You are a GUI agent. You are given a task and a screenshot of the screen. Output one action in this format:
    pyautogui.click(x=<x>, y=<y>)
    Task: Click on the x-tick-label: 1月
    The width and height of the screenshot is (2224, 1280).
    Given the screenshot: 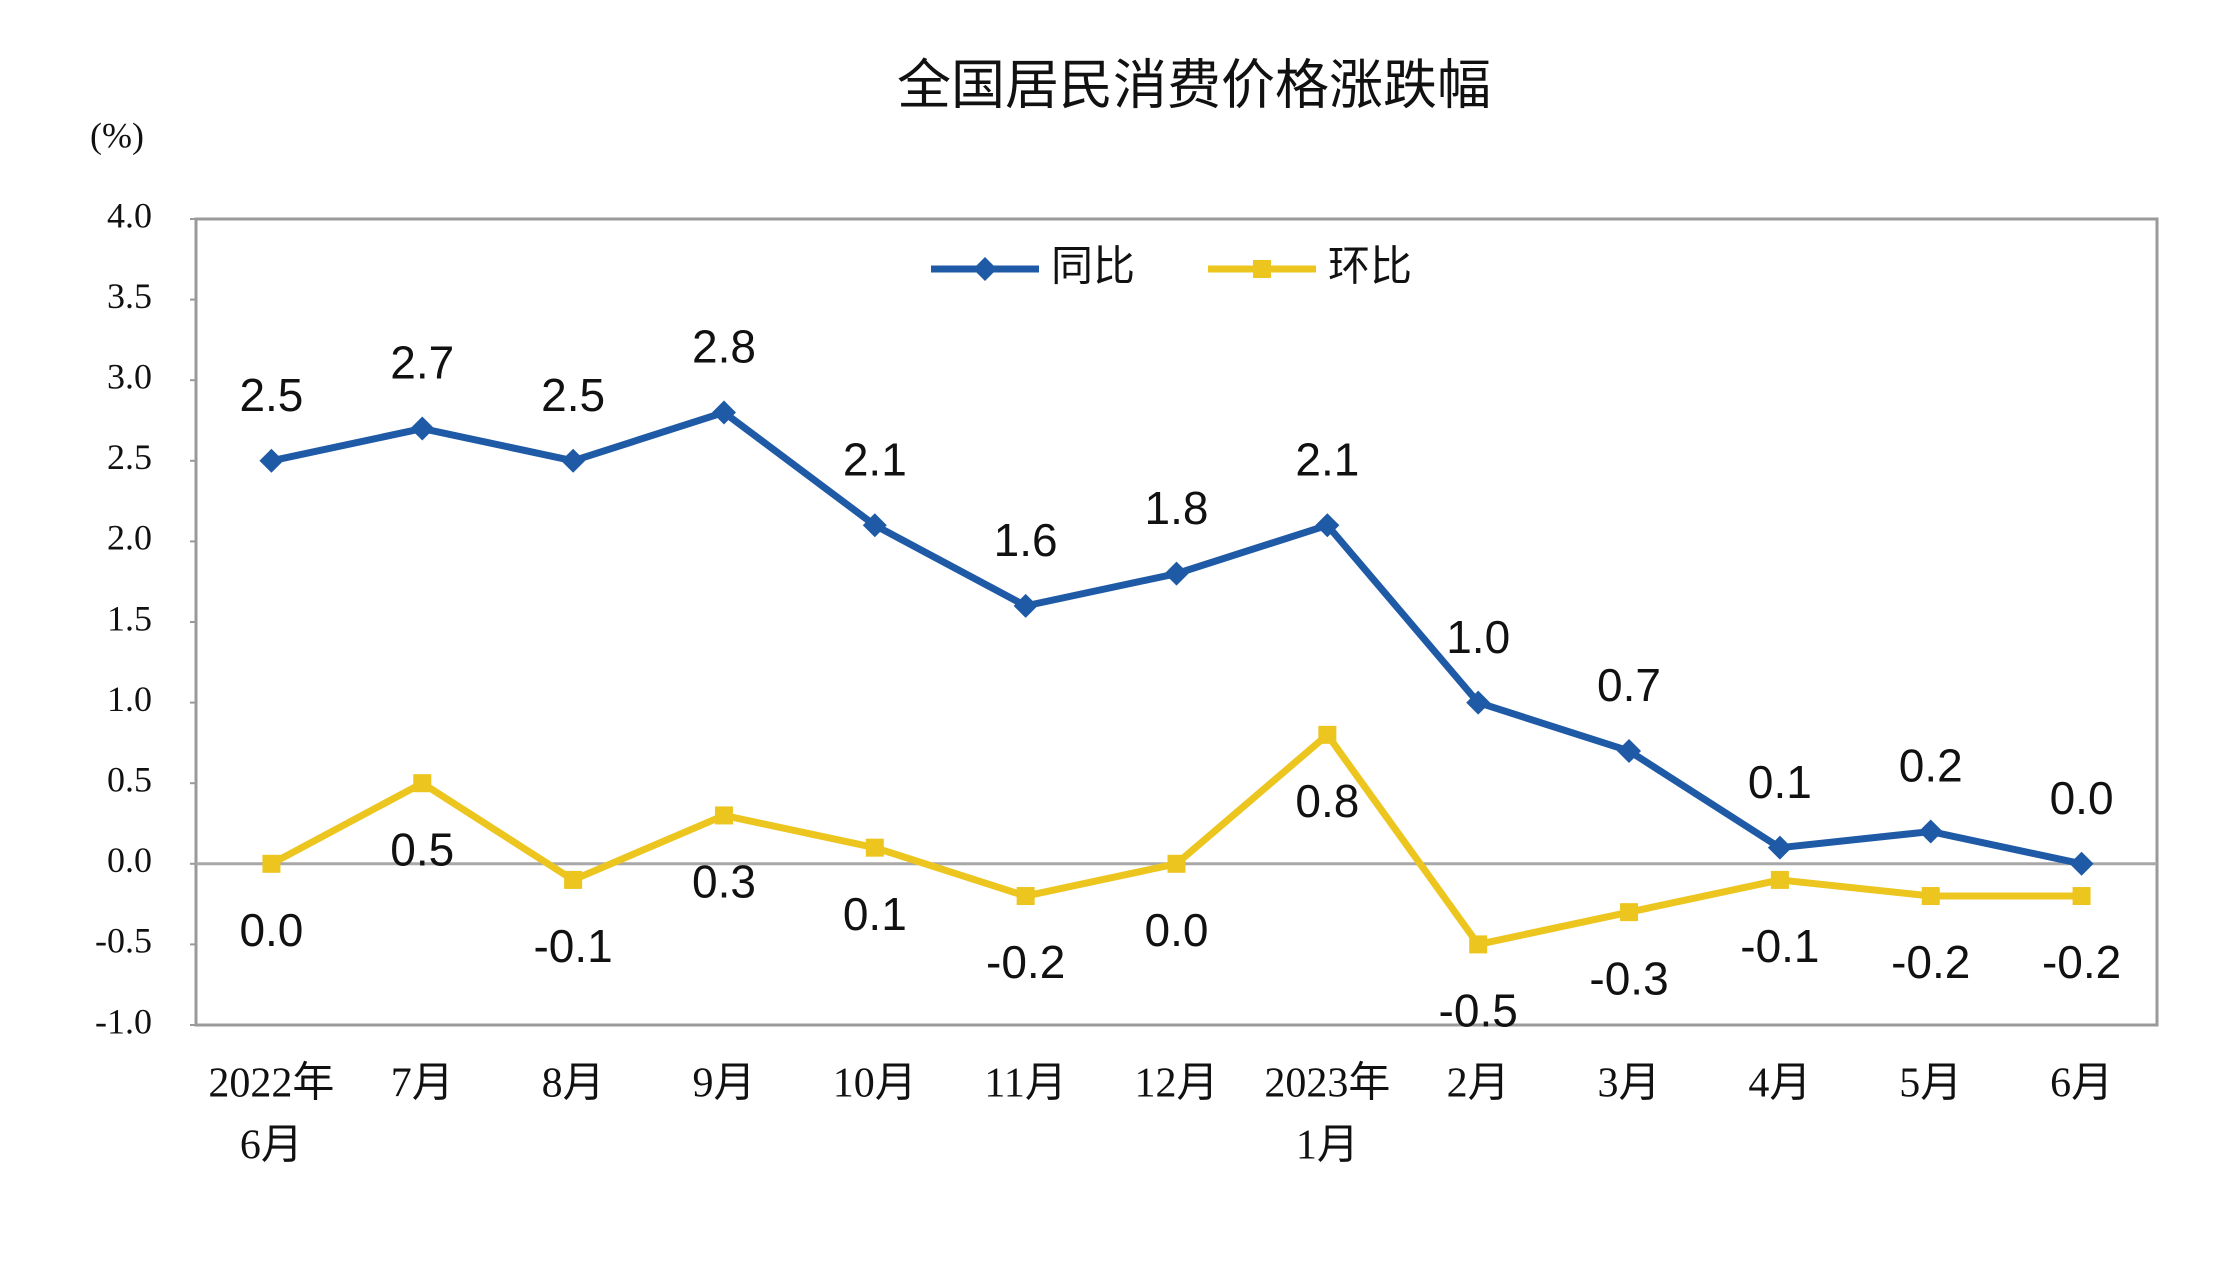 What is the action you would take?
    pyautogui.click(x=1327, y=1146)
    